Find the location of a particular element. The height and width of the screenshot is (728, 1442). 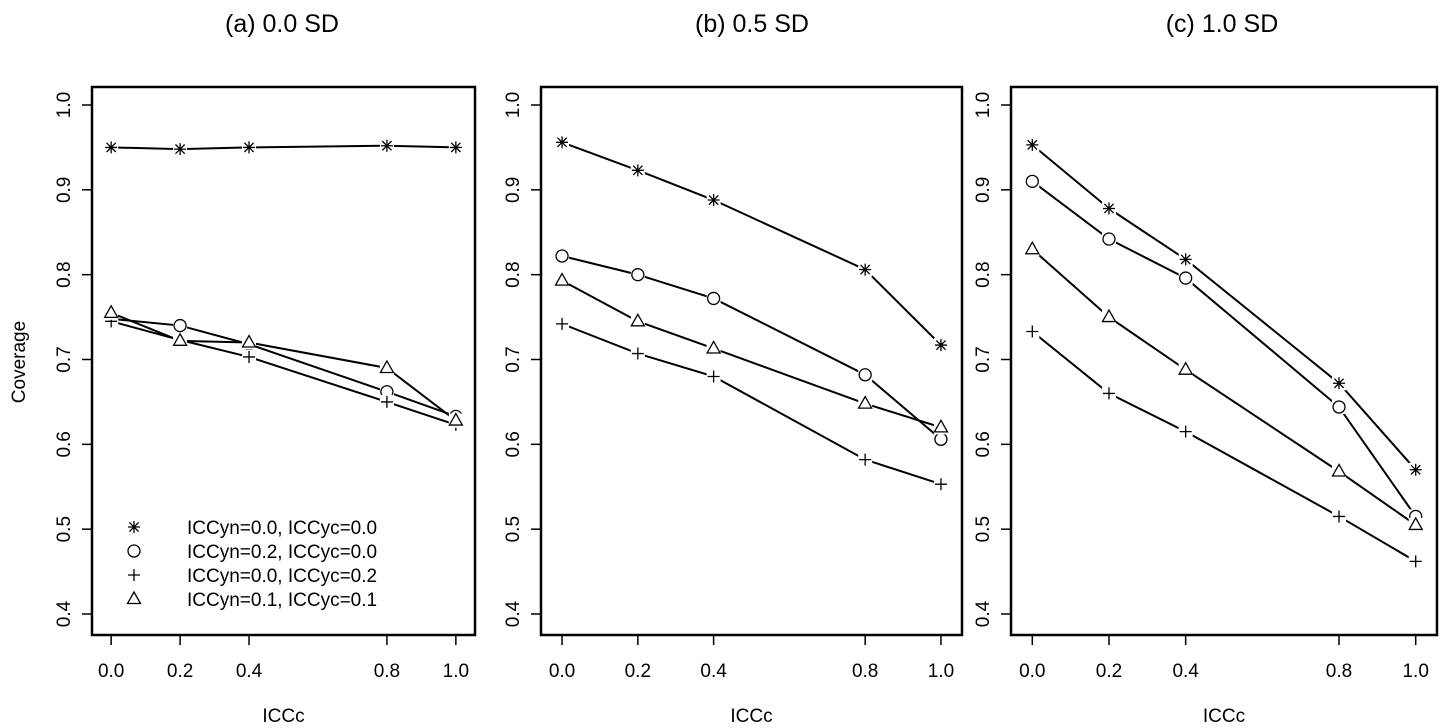

series-line-asterisk is located at coordinates (283, 147).